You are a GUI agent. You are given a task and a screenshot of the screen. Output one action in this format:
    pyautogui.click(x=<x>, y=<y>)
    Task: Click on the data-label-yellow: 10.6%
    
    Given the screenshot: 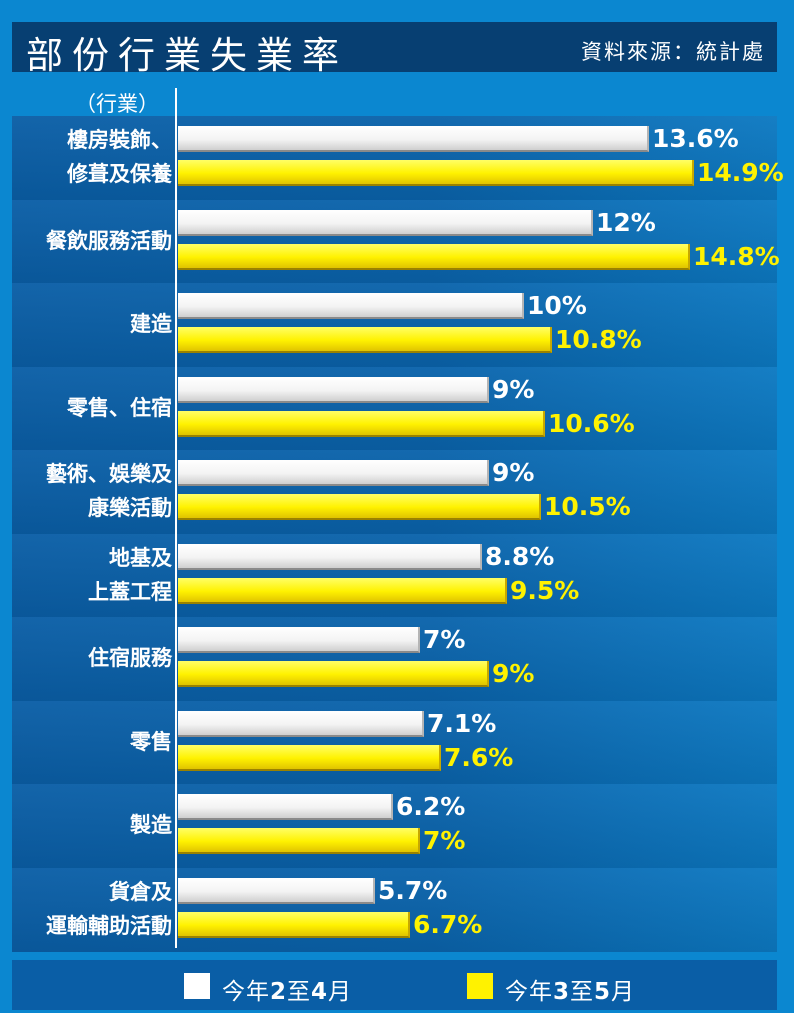 What is the action you would take?
    pyautogui.click(x=591, y=423)
    